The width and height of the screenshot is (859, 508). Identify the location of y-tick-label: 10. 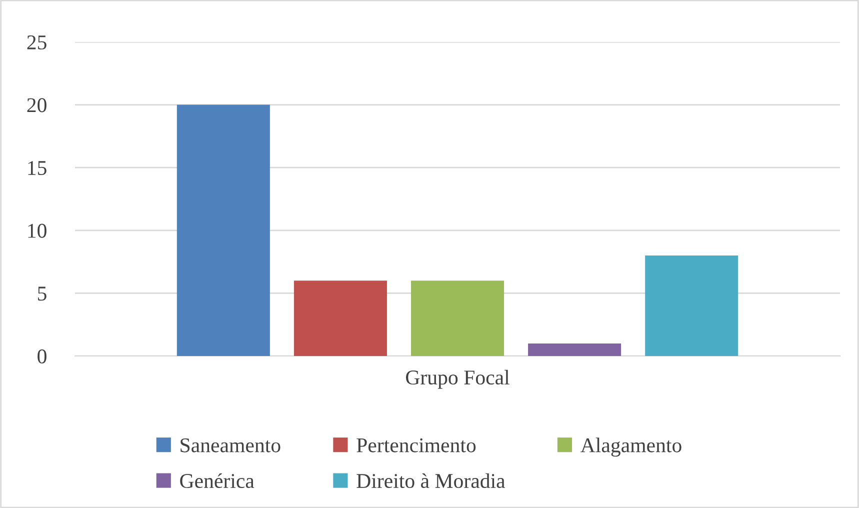
(37, 231).